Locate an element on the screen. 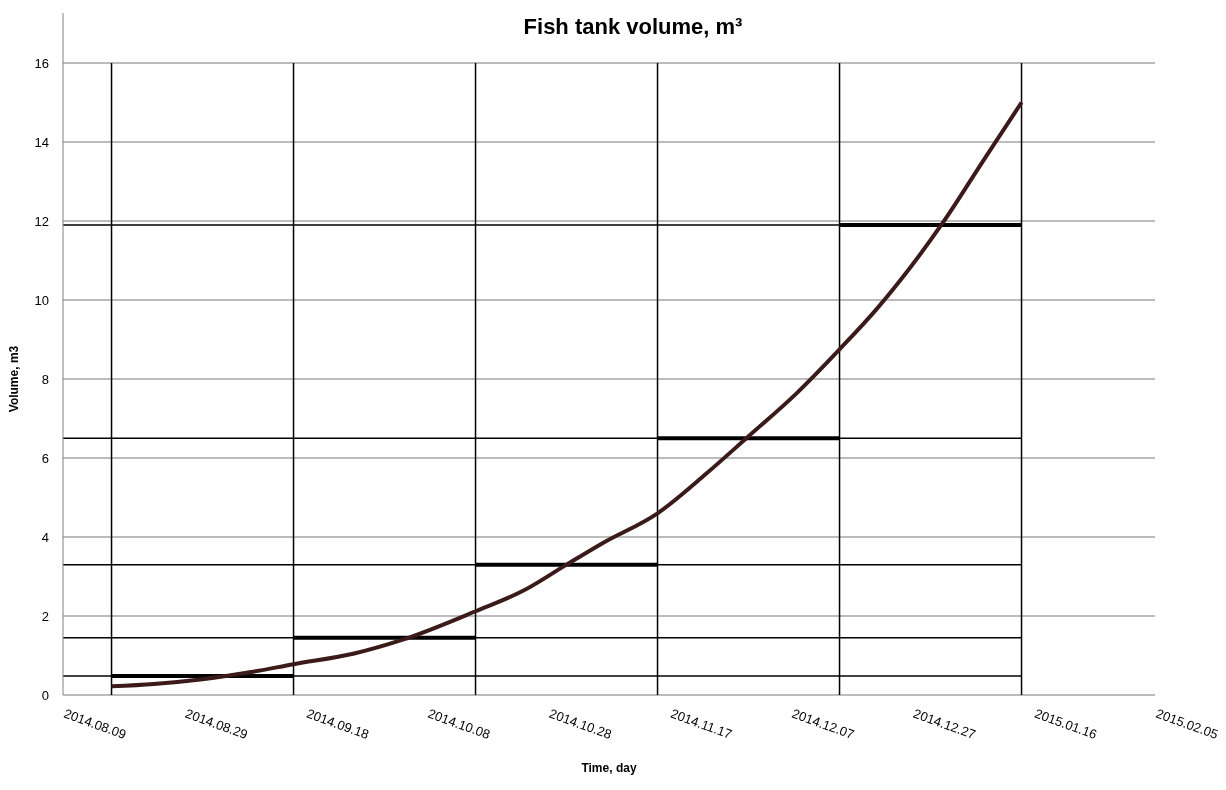  y-tick-label: 6 is located at coordinates (45, 458).